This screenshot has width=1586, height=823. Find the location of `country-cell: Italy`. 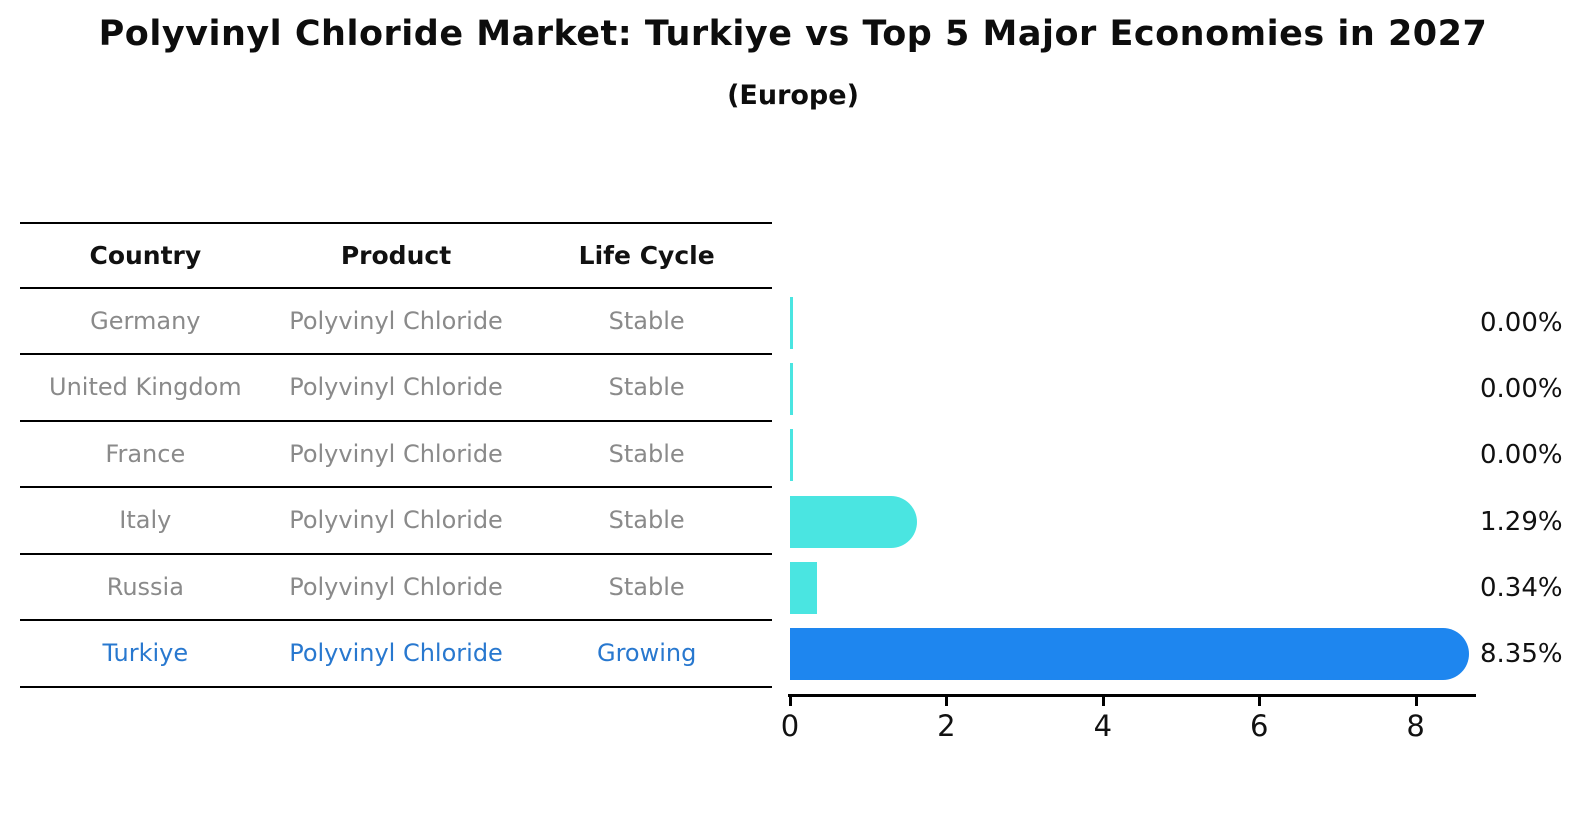

country-cell: Italy is located at coordinates (145, 520).